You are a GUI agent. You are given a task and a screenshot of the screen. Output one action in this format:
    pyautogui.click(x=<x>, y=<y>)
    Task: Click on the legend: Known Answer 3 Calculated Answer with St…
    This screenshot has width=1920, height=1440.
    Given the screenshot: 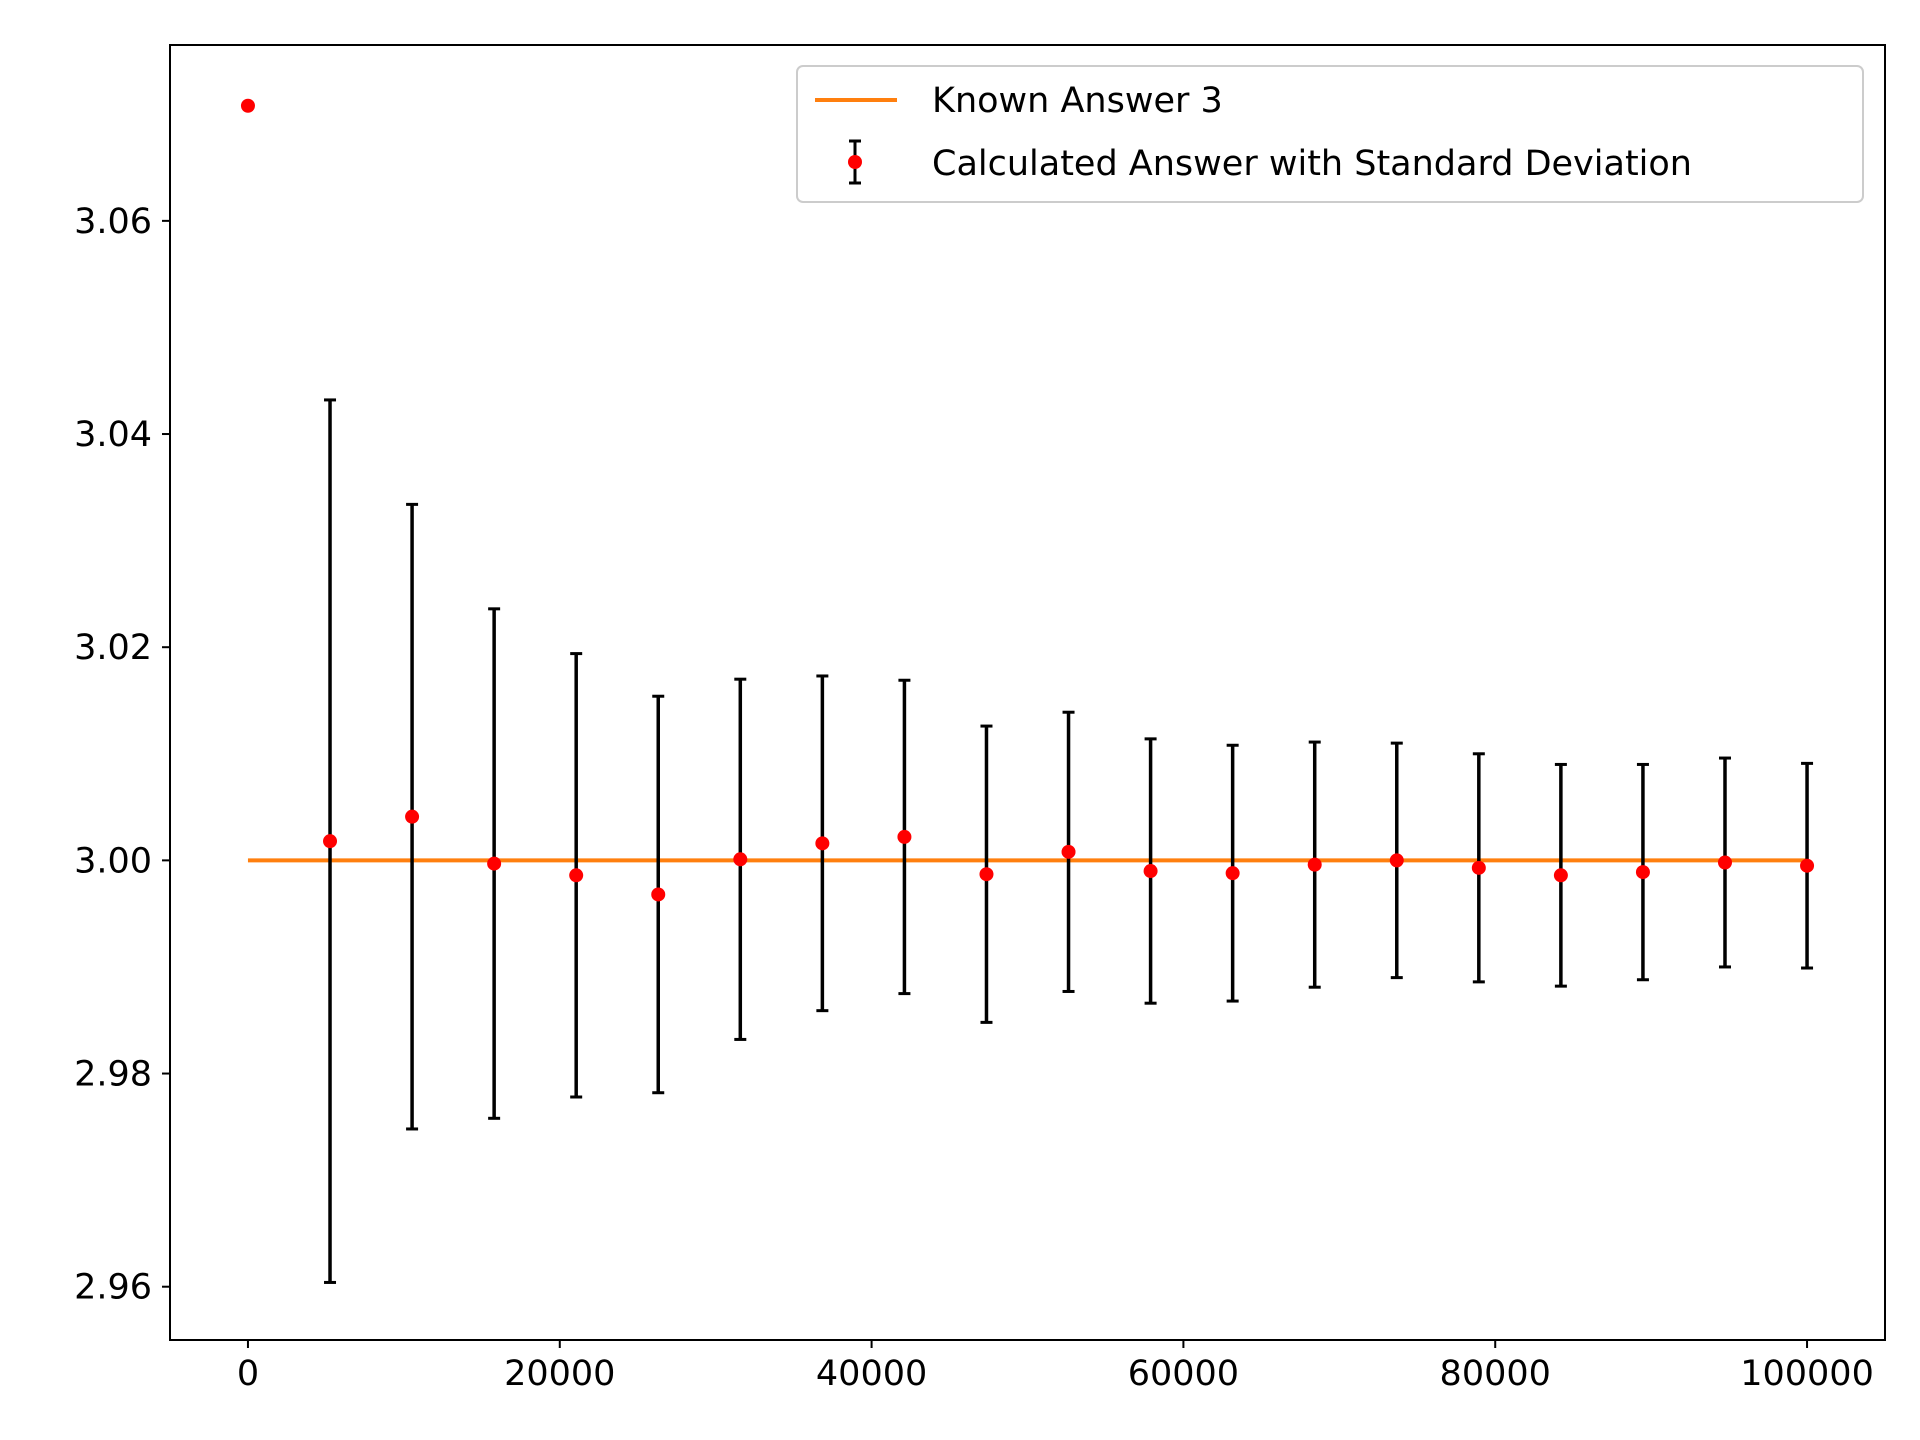 What is the action you would take?
    pyautogui.click(x=1330, y=134)
    